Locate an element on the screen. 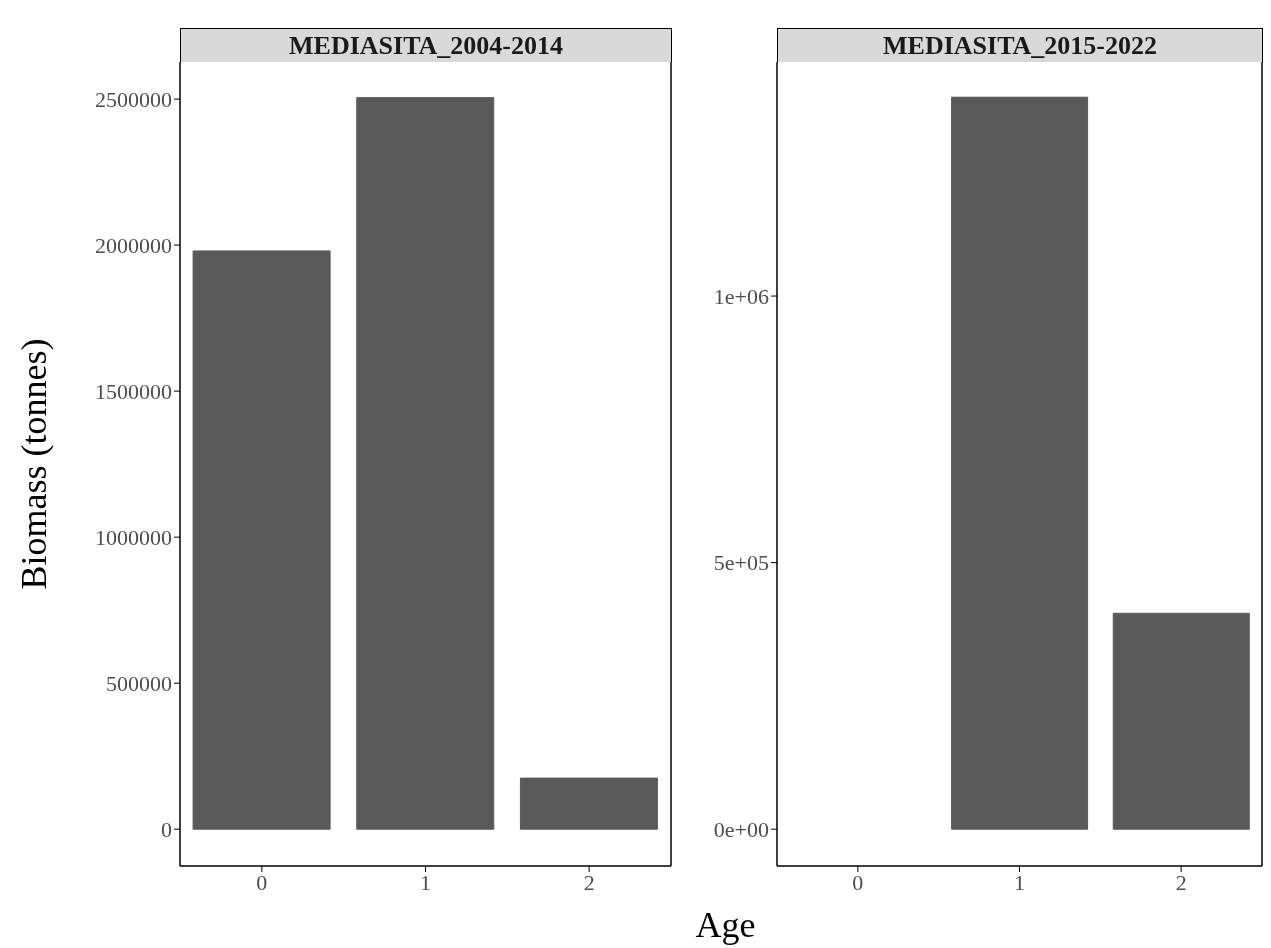  x-axis-title: Age is located at coordinates (725, 925).